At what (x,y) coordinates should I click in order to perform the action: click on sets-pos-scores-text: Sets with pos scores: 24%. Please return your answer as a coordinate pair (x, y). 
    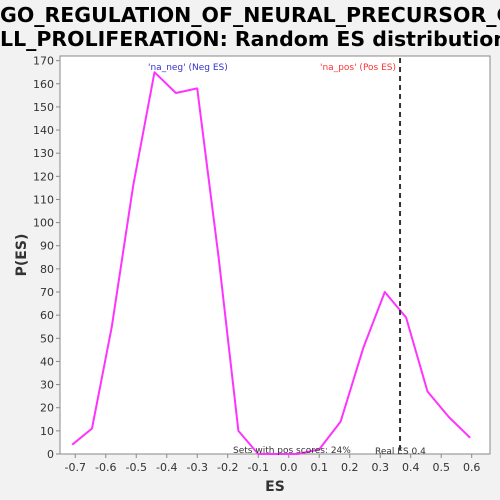
    Looking at the image, I should click on (292, 451).